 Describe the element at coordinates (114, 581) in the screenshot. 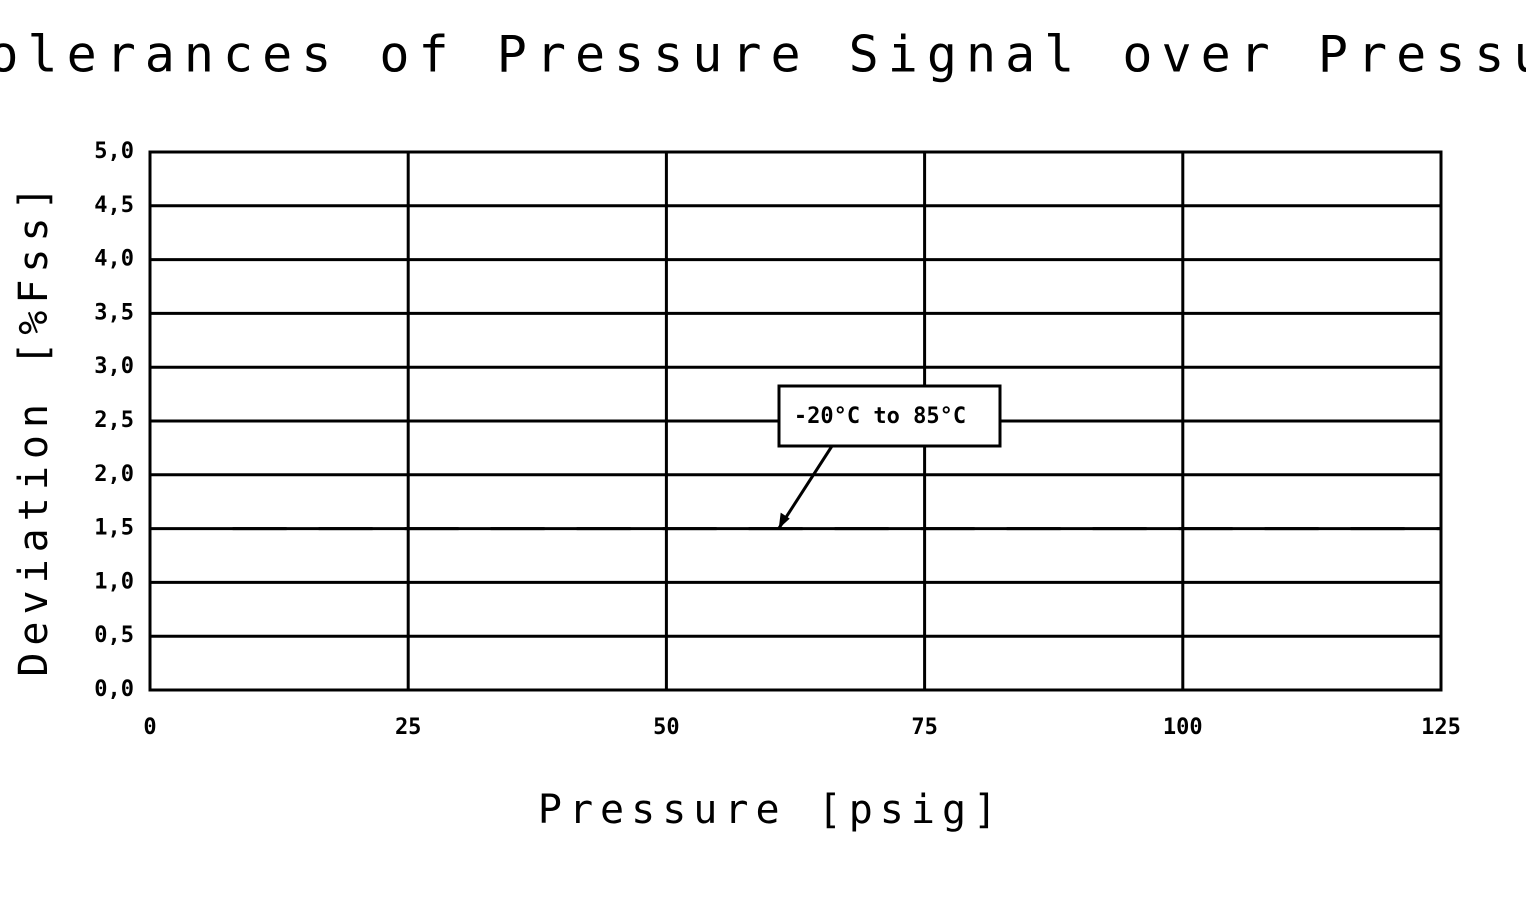

I see `y-tick-label: 1,0` at that location.